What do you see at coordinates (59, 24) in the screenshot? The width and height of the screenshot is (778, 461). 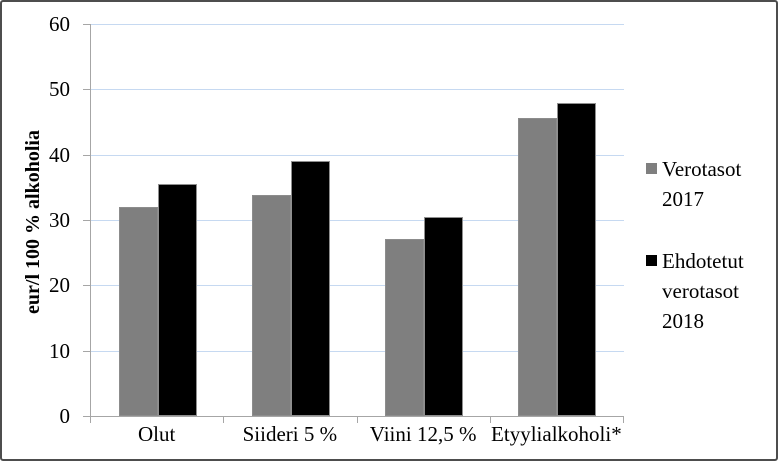 I see `y-tick-label: 60` at bounding box center [59, 24].